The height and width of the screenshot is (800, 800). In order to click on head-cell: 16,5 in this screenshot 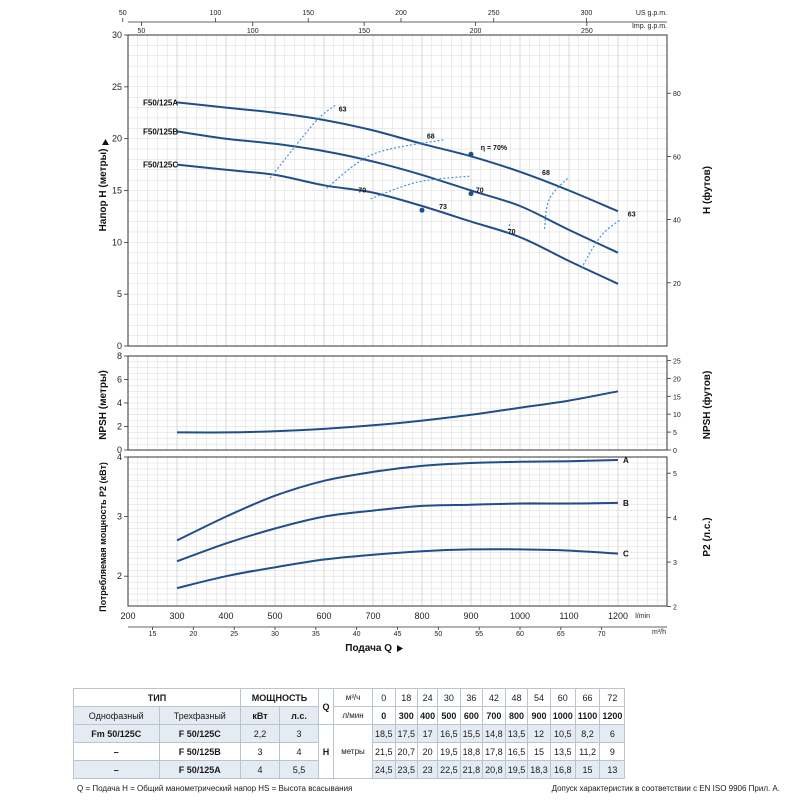, I will do `click(449, 733)`.